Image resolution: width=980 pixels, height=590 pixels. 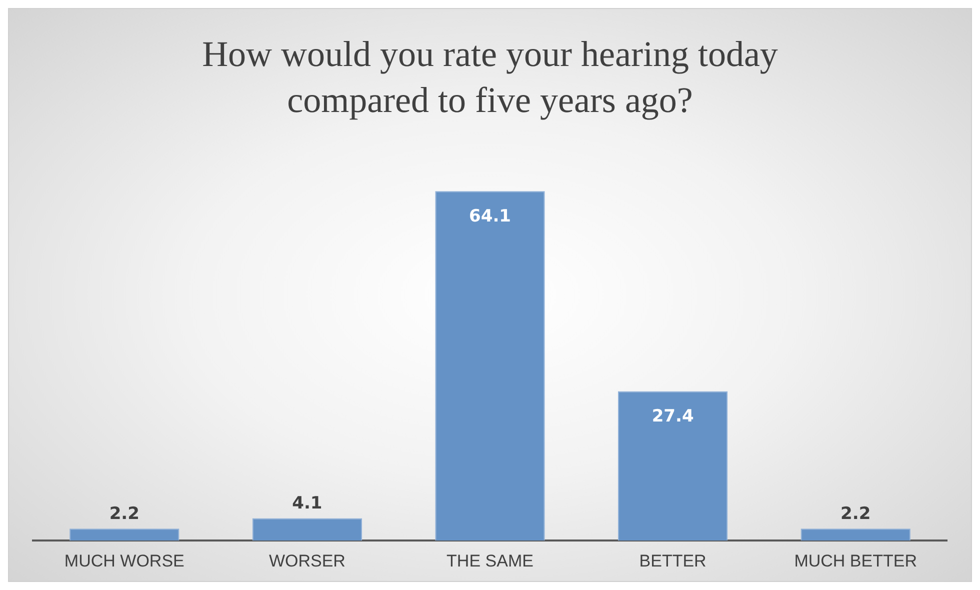 I want to click on data-label: 64.1, so click(x=490, y=216).